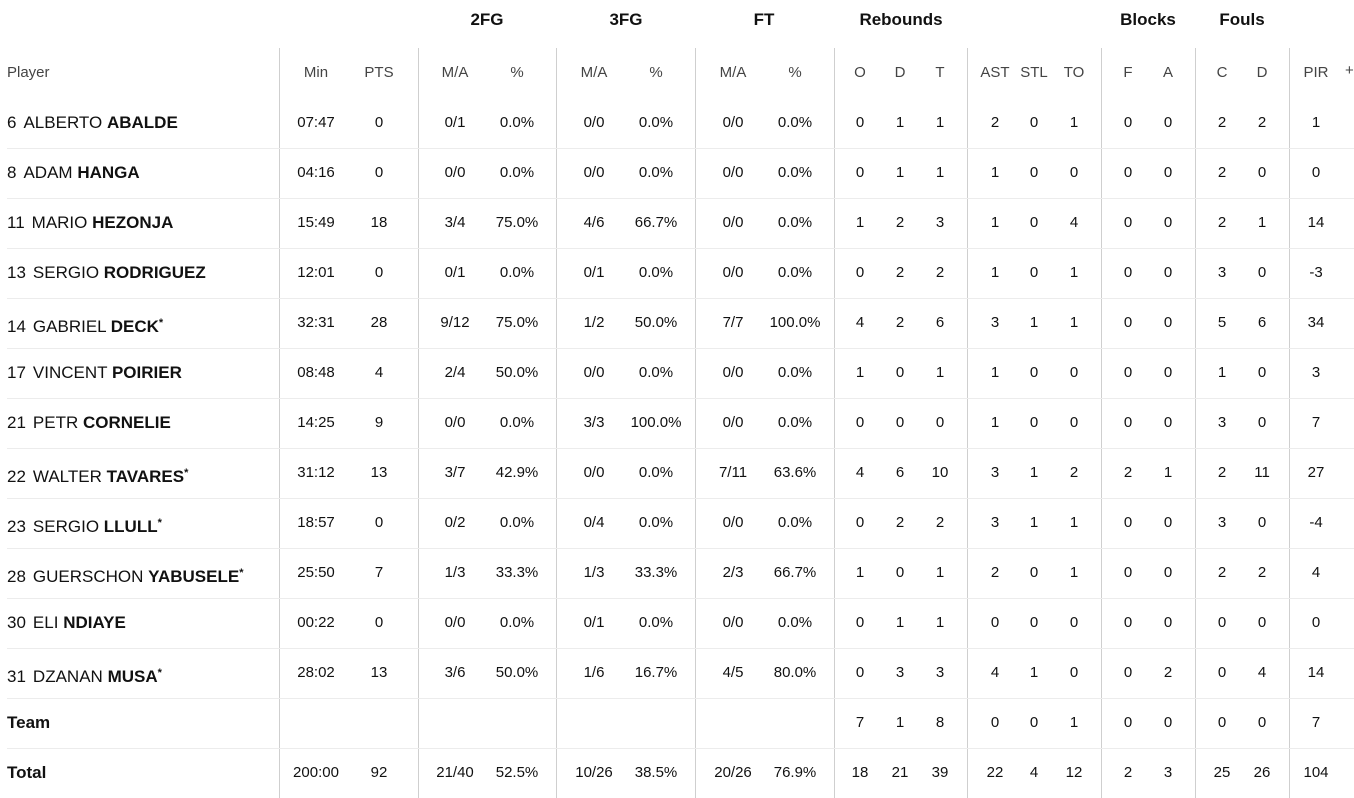 This screenshot has height=798, width=1354. What do you see at coordinates (16, 576) in the screenshot?
I see `player-number: 28` at bounding box center [16, 576].